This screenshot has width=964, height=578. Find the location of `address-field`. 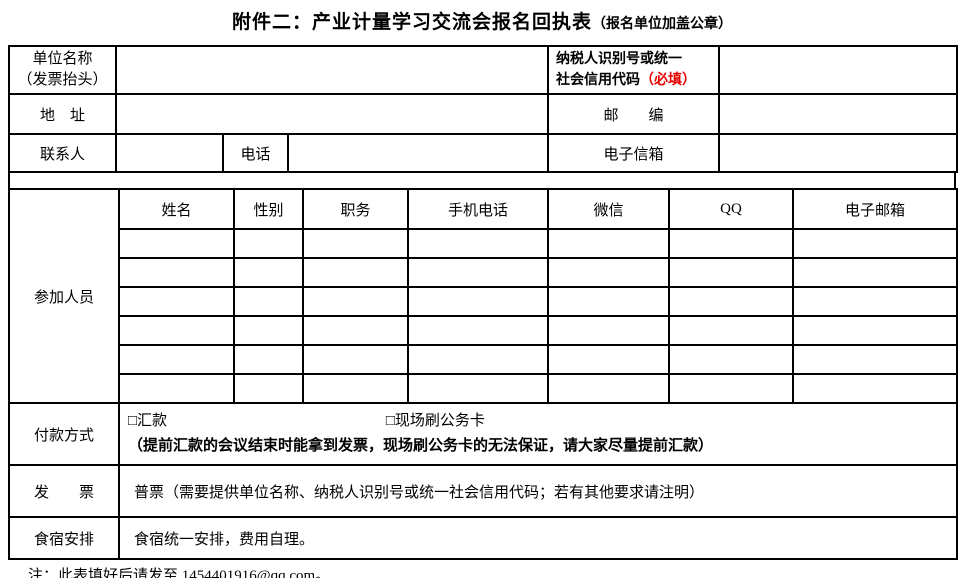

address-field is located at coordinates (332, 114).